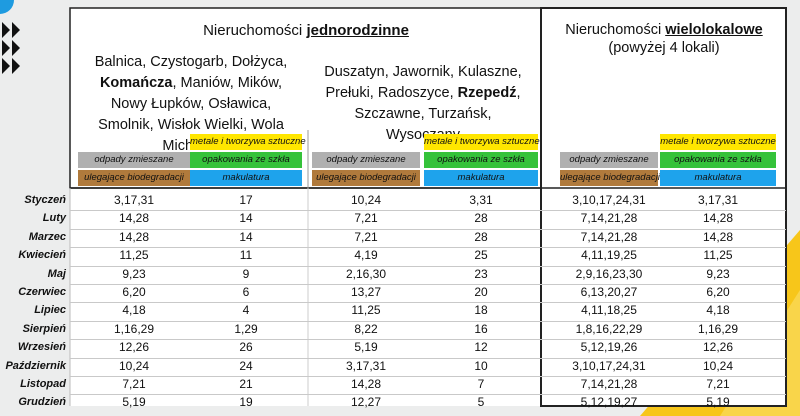 The height and width of the screenshot is (416, 800). Describe the element at coordinates (481, 328) in the screenshot. I see `cell: 16` at that location.